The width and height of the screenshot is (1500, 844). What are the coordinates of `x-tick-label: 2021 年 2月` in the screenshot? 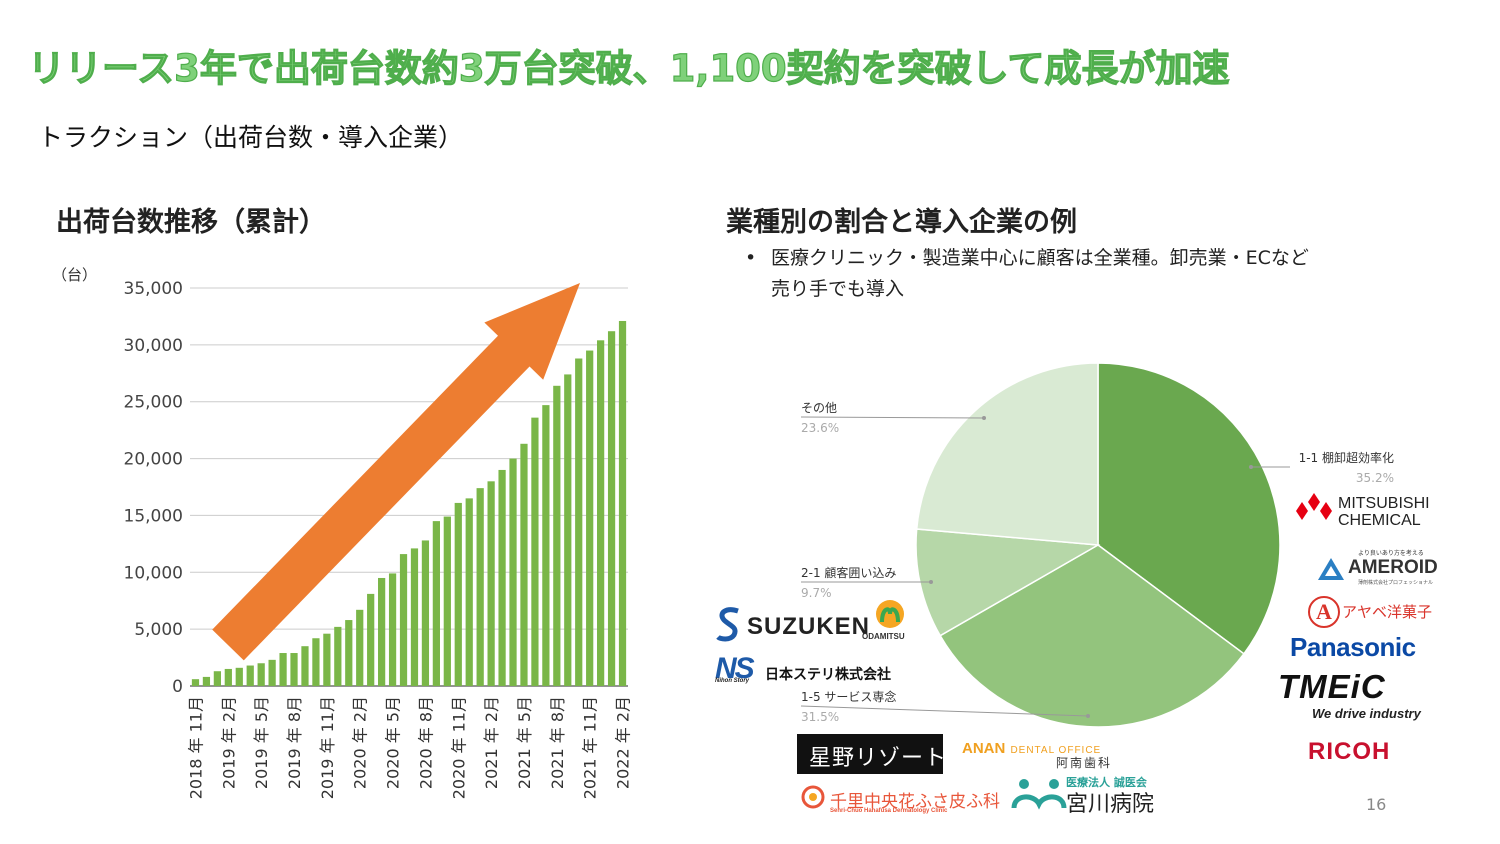 It's located at (491, 742).